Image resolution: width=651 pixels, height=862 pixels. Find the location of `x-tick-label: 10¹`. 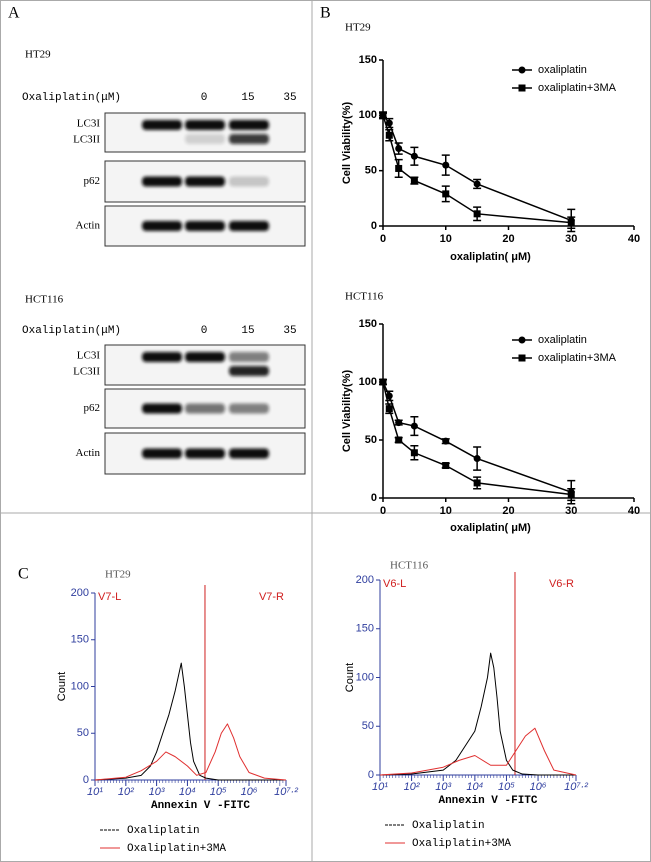

x-tick-label: 10¹ is located at coordinates (95, 792).